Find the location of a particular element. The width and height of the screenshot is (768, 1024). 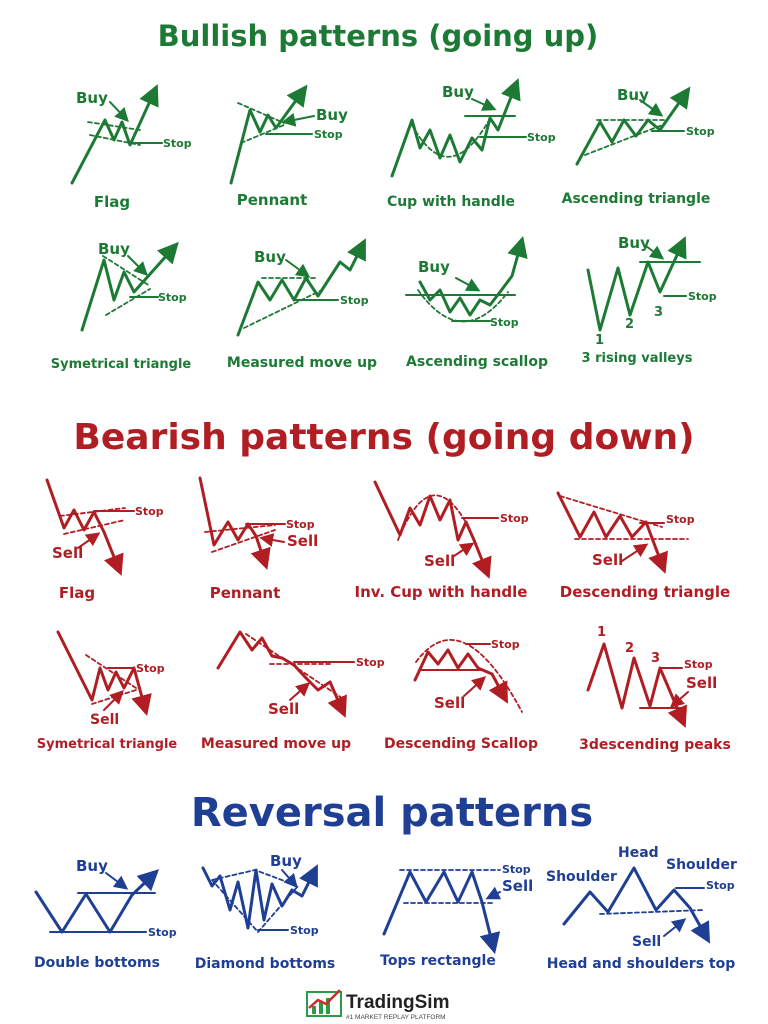

pattern-name-label: Double bottoms is located at coordinates (97, 963).